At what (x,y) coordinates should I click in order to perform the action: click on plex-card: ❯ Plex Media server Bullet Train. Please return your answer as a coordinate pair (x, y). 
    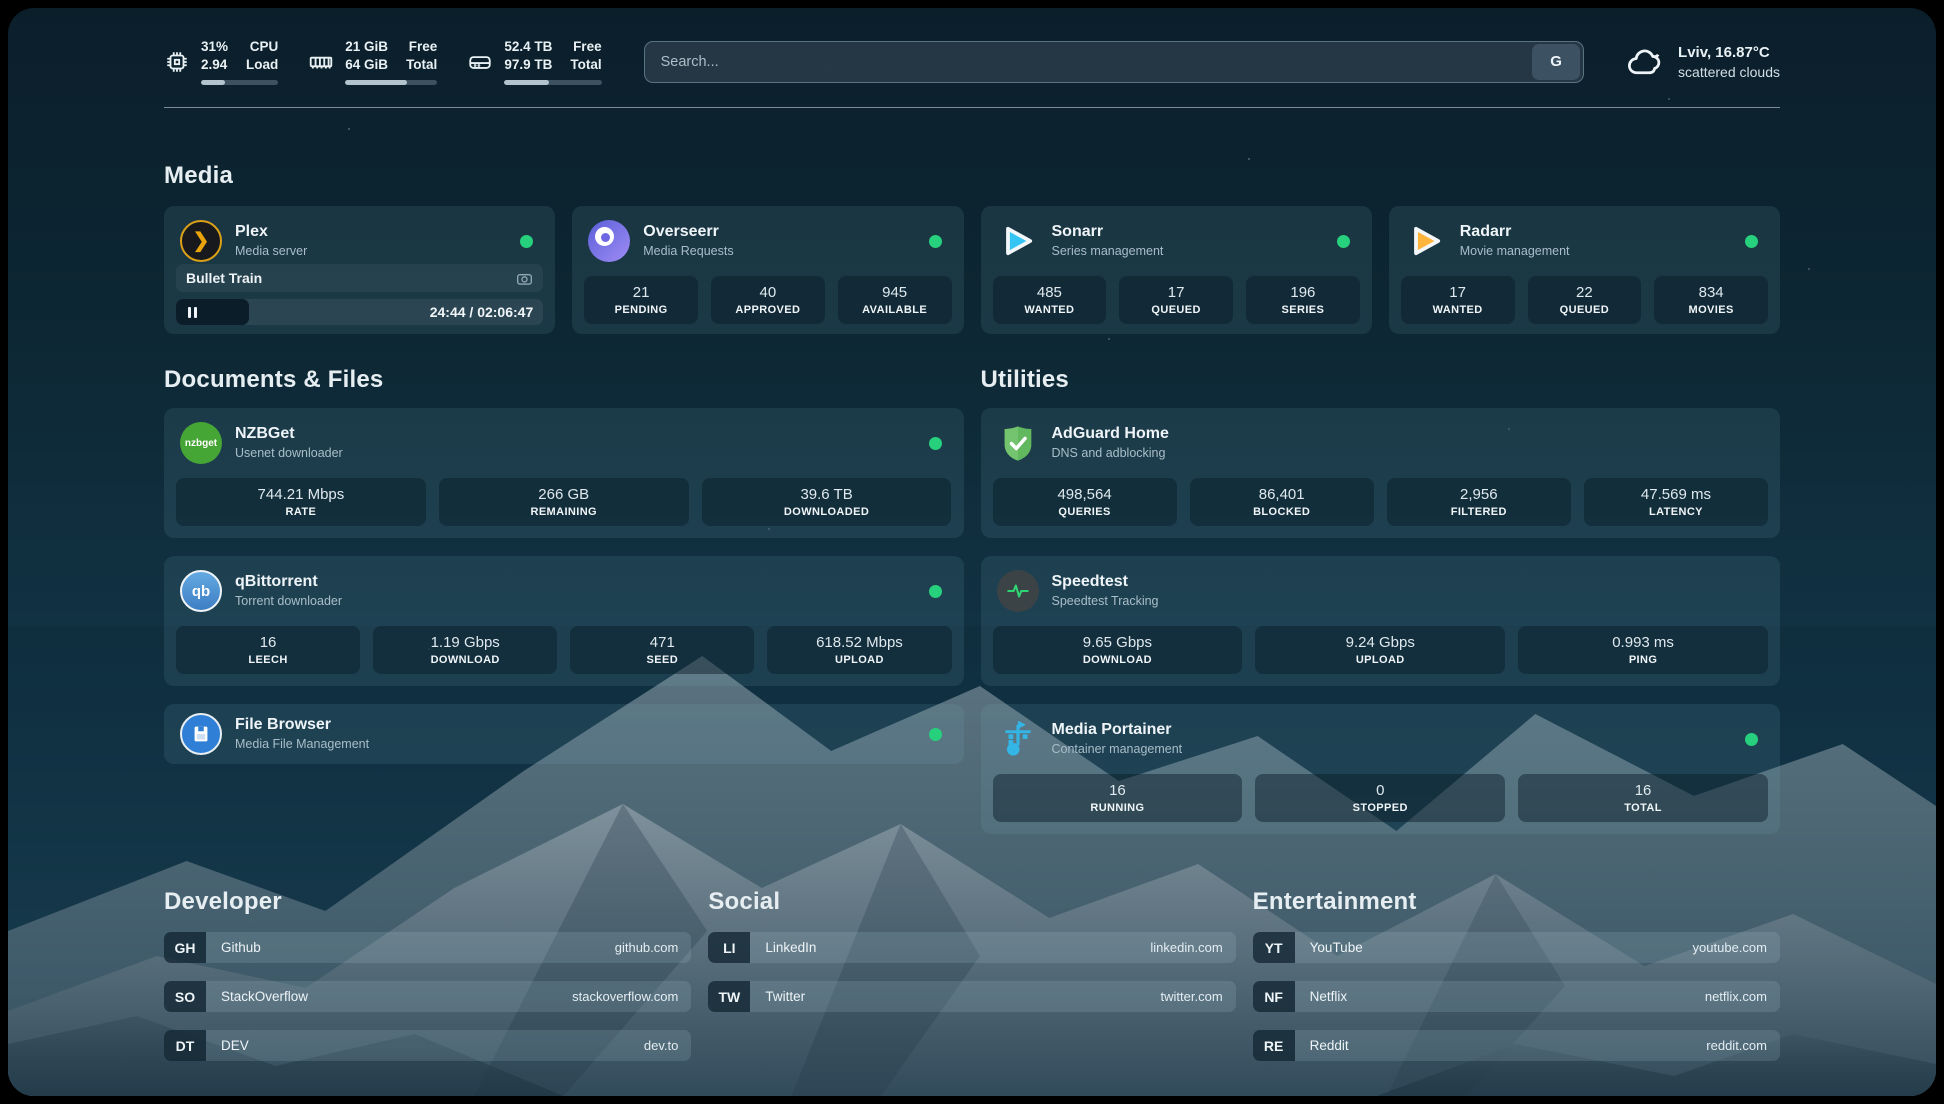
    Looking at the image, I should click on (360, 270).